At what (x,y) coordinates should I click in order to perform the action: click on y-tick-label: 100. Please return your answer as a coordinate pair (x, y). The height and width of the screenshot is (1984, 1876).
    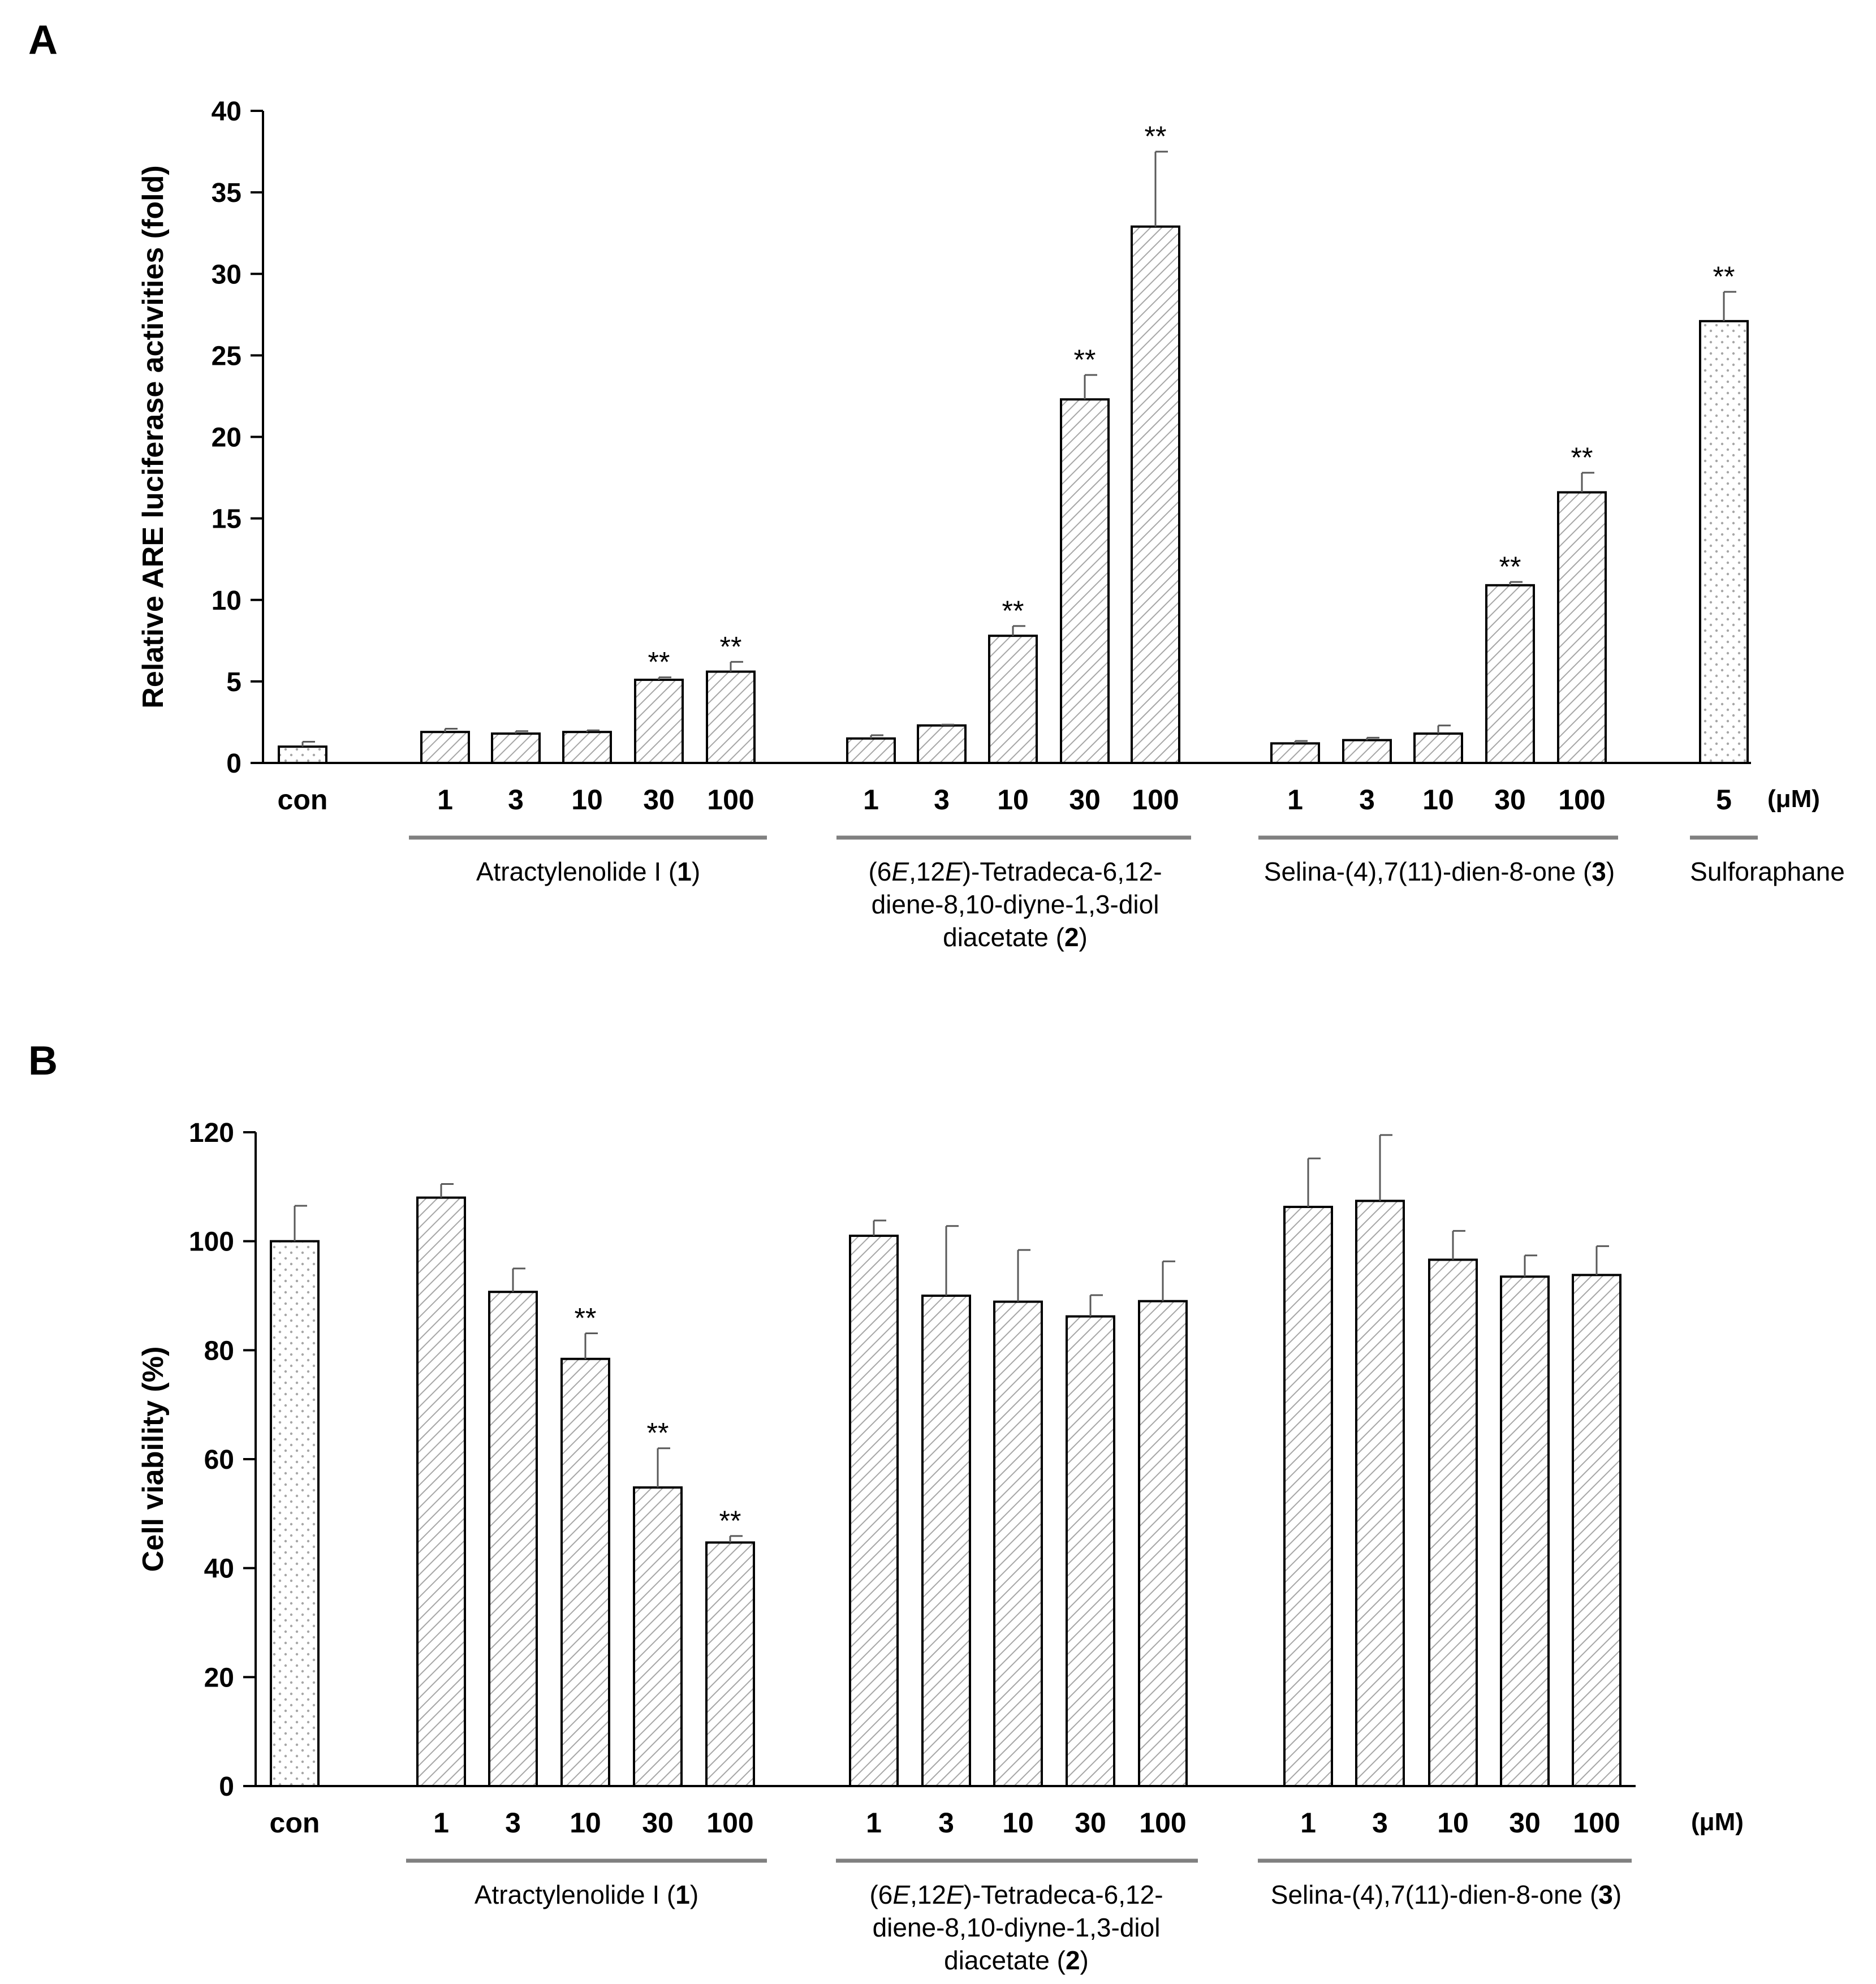
    Looking at the image, I should click on (211, 1242).